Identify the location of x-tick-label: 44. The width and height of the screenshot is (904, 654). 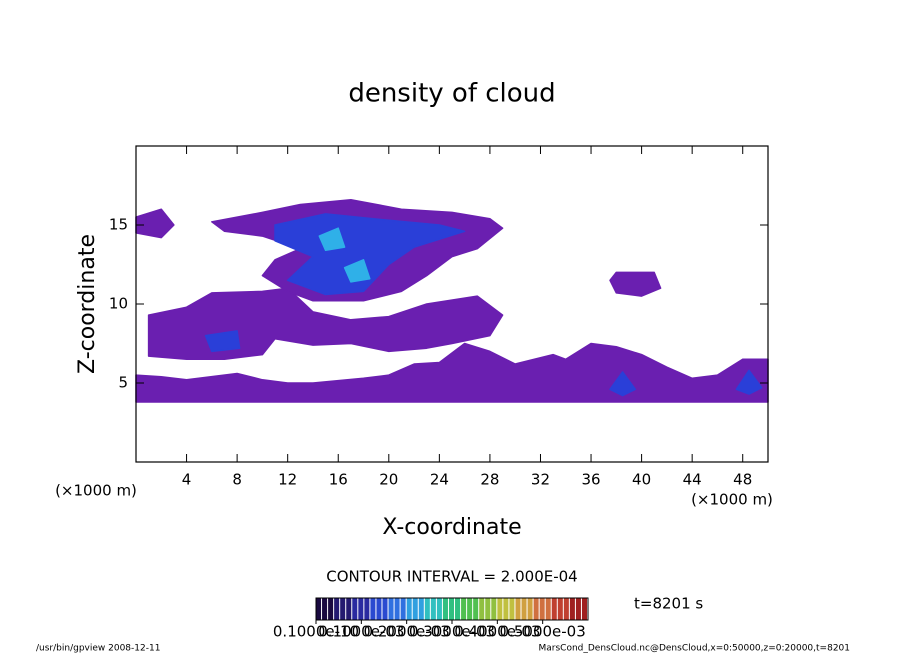
(692, 480).